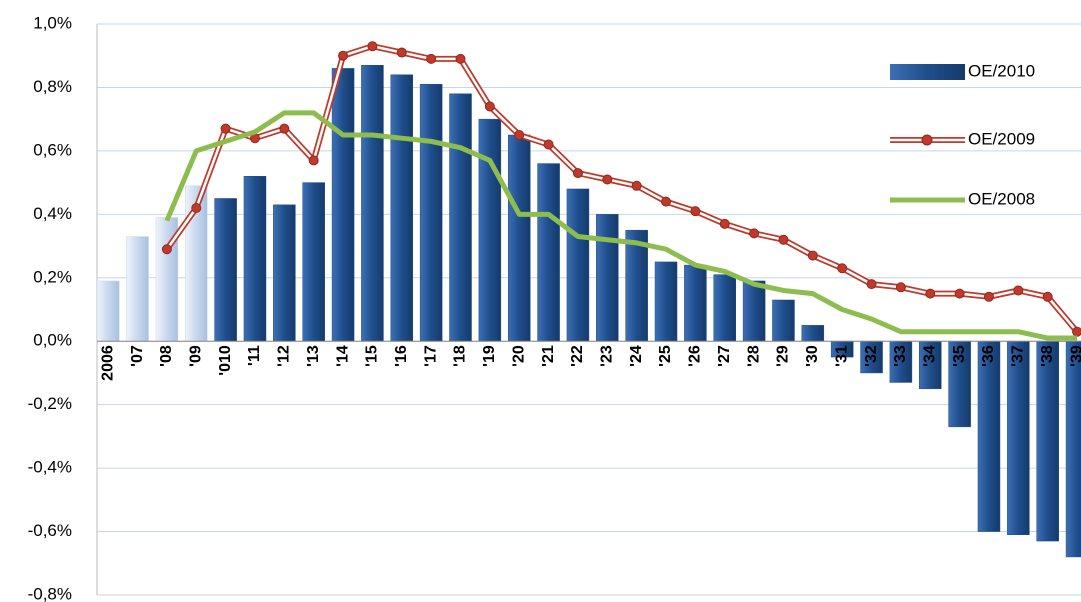  I want to click on y-tick-label: 1,0%, so click(52, 22).